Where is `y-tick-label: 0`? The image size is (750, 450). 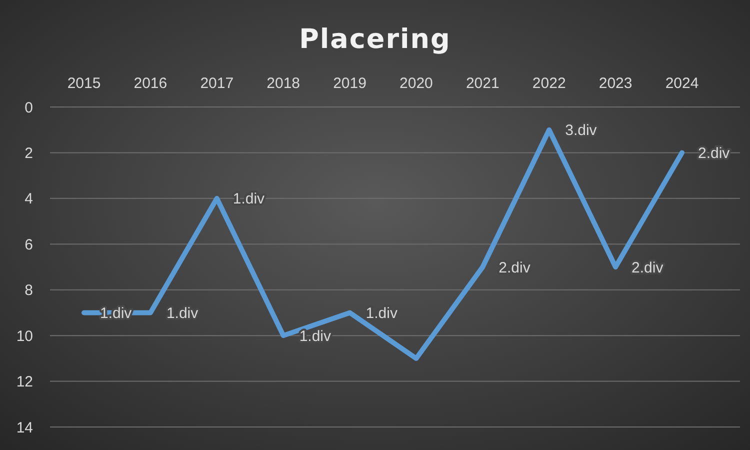 y-tick-label: 0 is located at coordinates (28, 107).